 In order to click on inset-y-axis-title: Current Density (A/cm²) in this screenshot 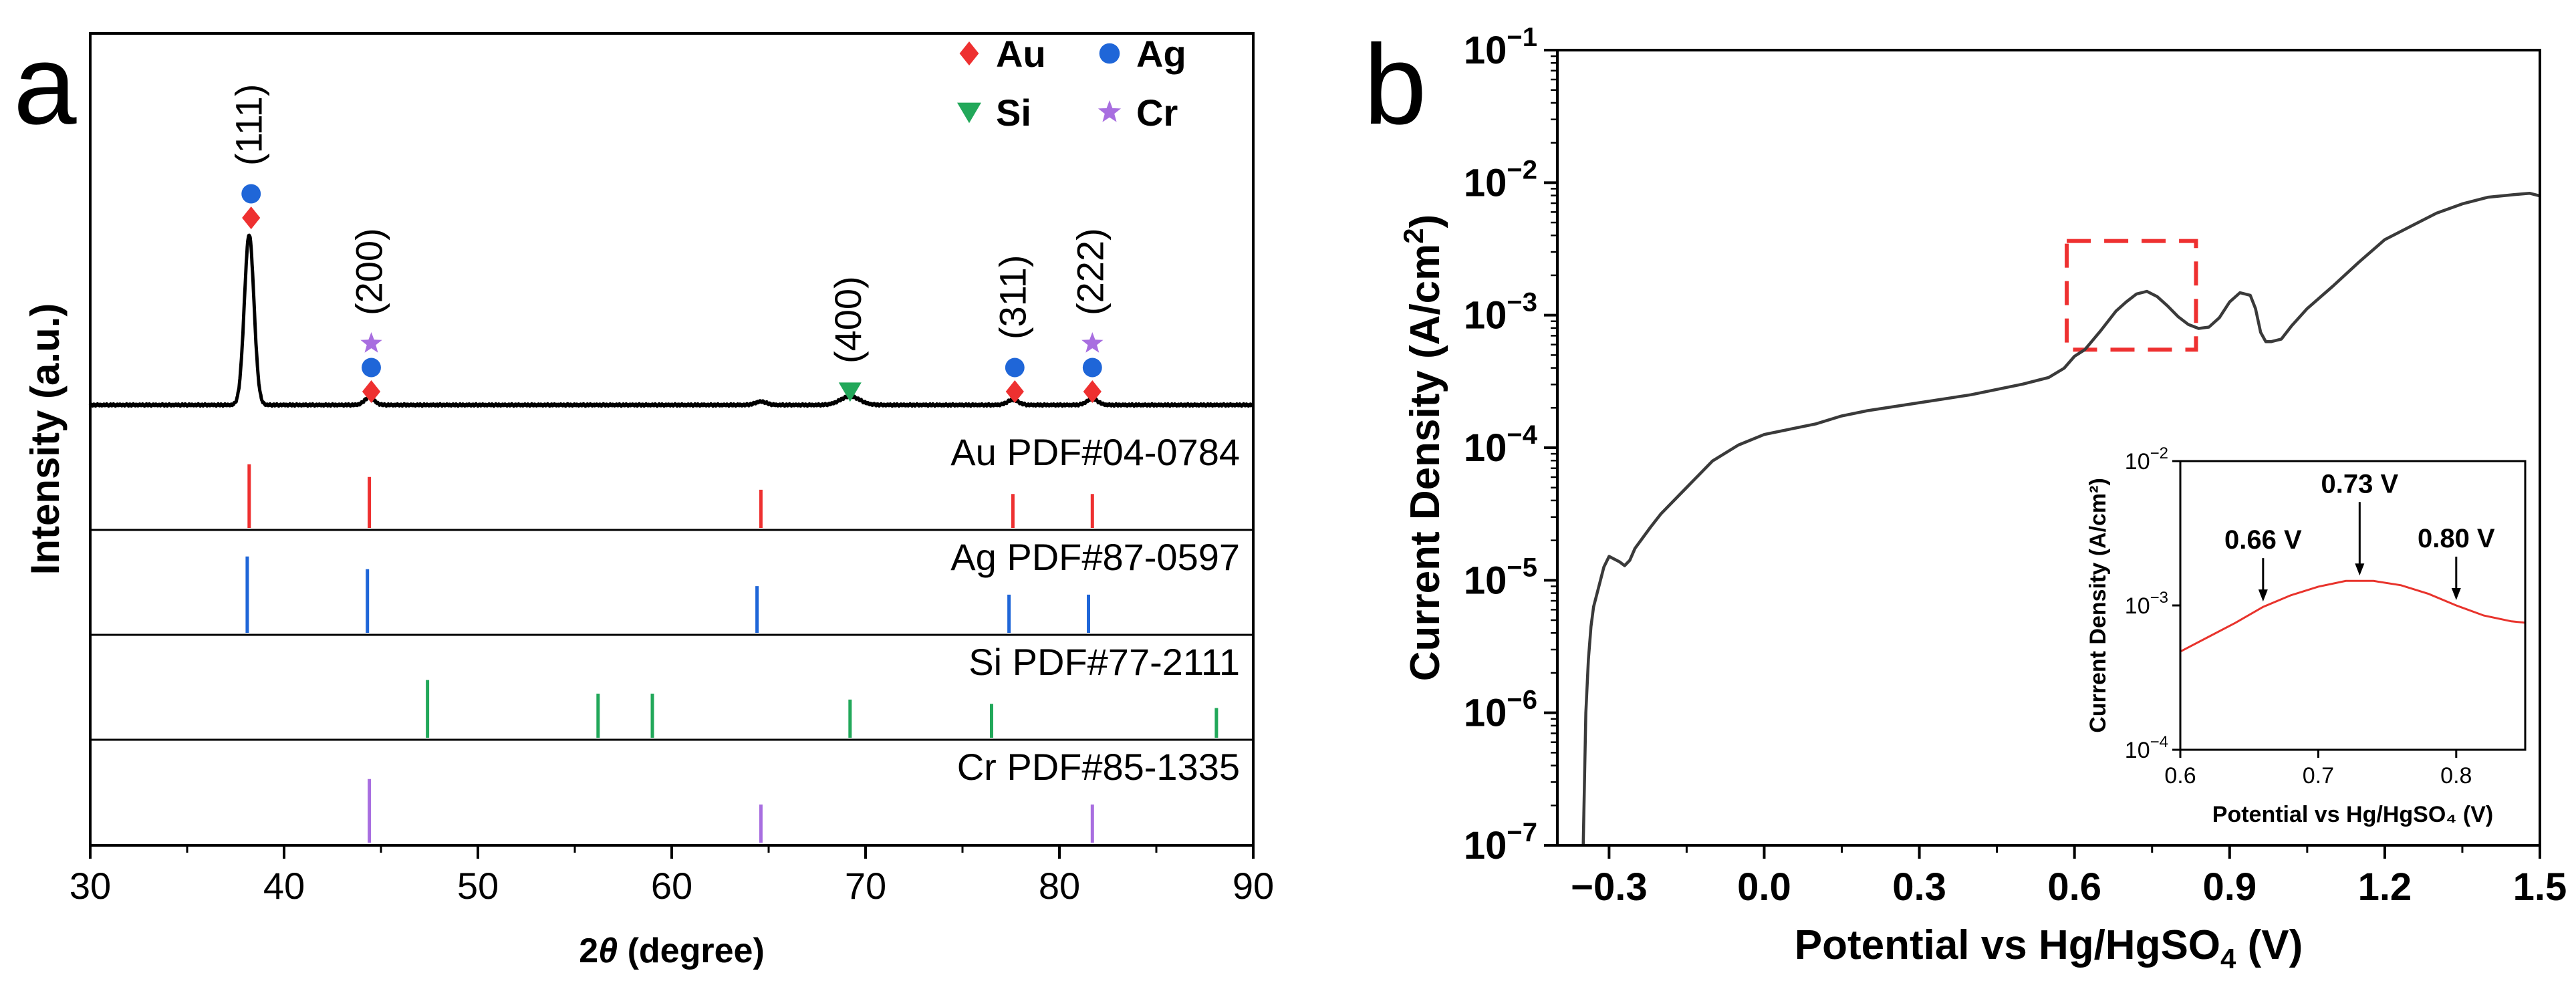, I will do `click(2098, 605)`.